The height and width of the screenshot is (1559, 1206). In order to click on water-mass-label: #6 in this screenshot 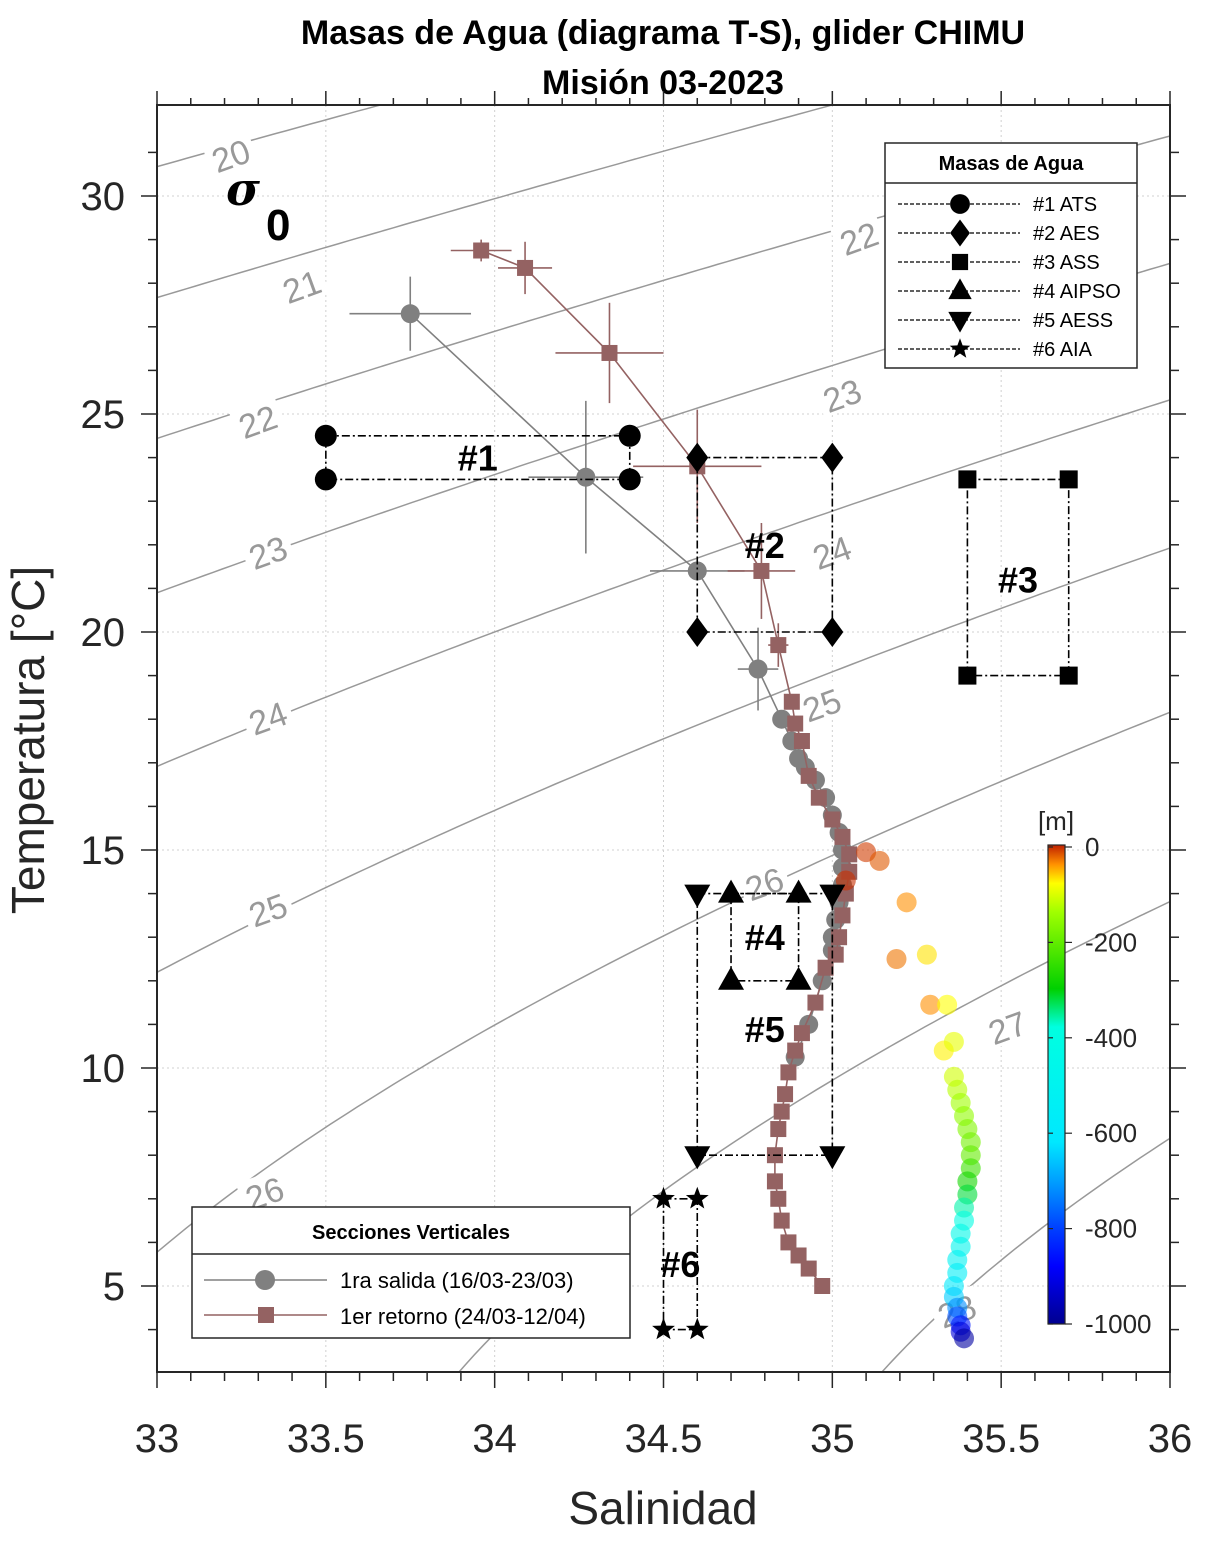, I will do `click(680, 1264)`.